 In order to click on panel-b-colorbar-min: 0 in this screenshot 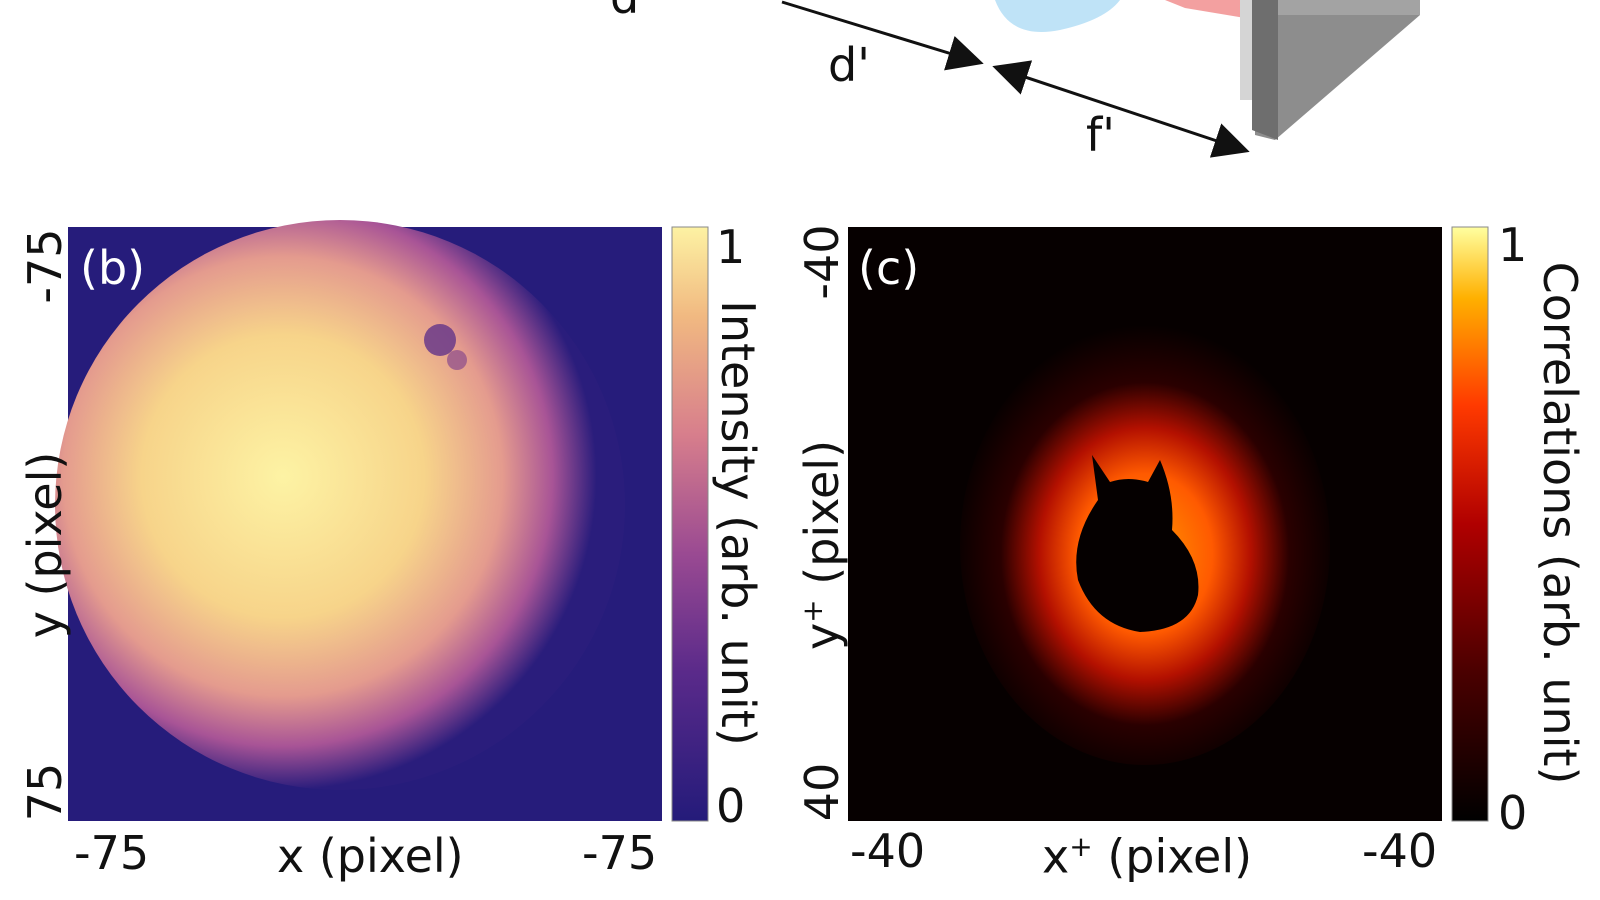, I will do `click(731, 806)`.